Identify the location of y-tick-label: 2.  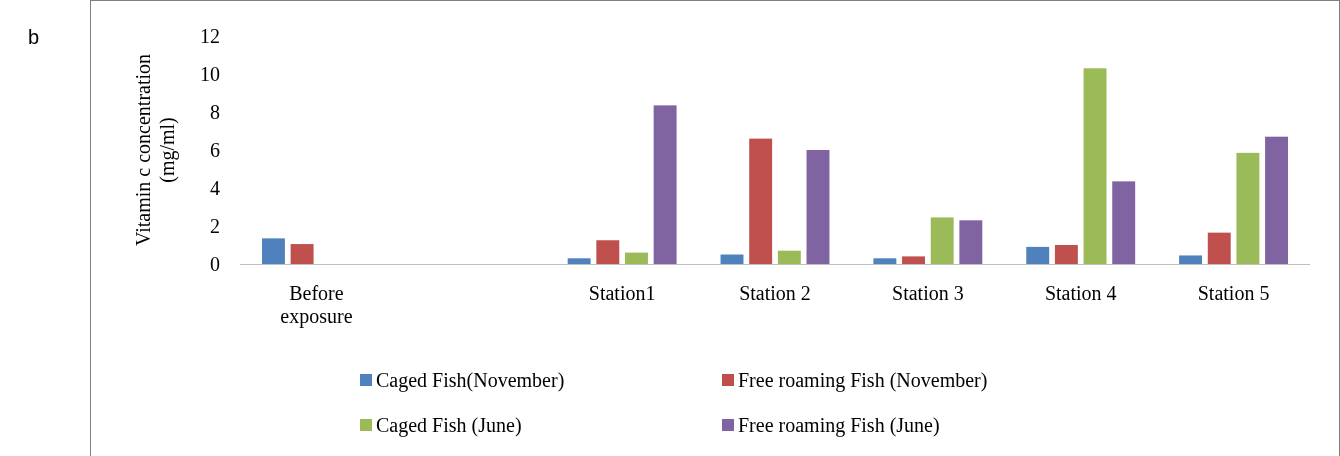
(215, 225).